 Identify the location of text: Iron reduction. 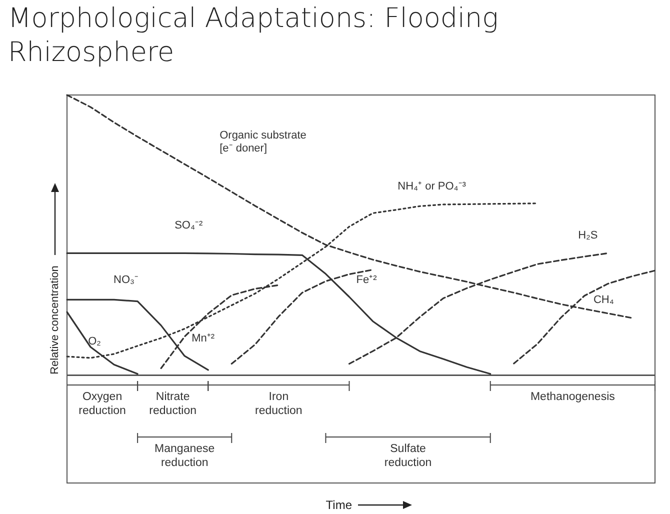
(278, 404).